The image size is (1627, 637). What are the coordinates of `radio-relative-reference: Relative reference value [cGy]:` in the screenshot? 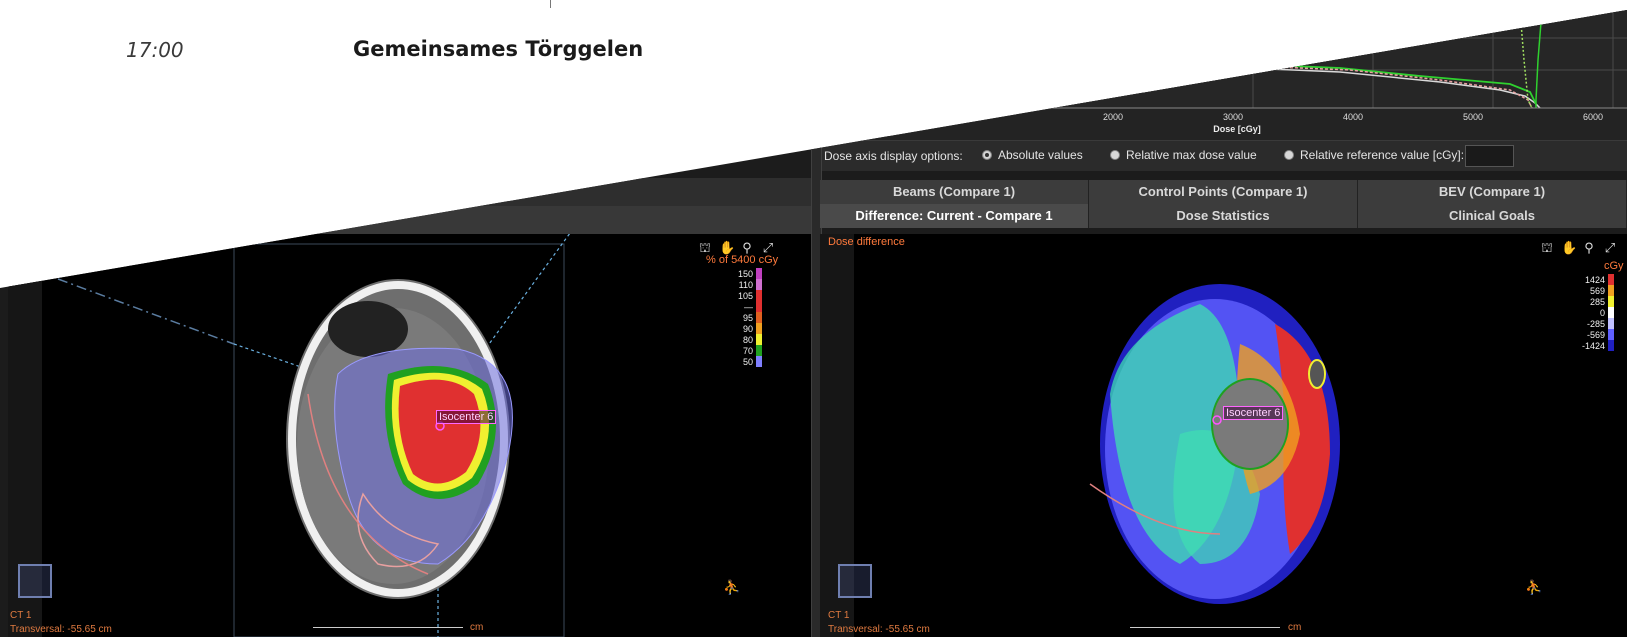 It's located at (1374, 155).